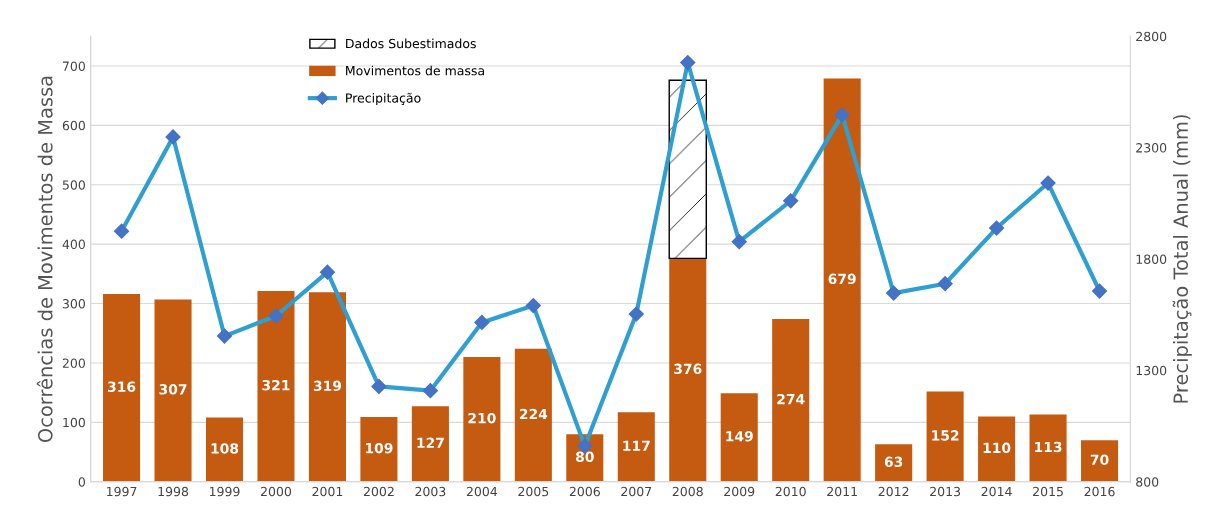 The image size is (1209, 518). I want to click on data-label: 274, so click(791, 399).